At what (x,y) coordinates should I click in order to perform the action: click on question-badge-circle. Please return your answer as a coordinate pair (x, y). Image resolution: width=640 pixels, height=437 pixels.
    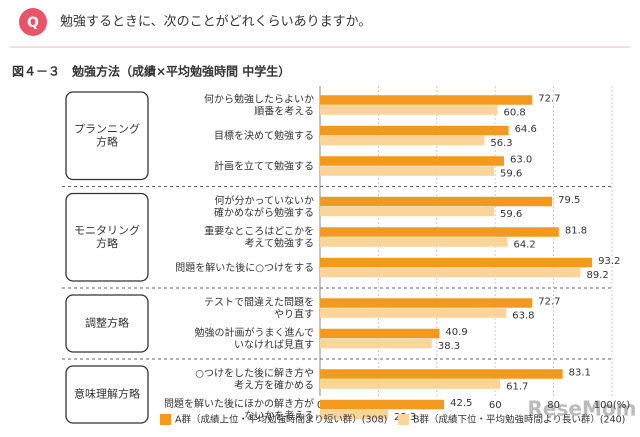
    Looking at the image, I should click on (33, 22).